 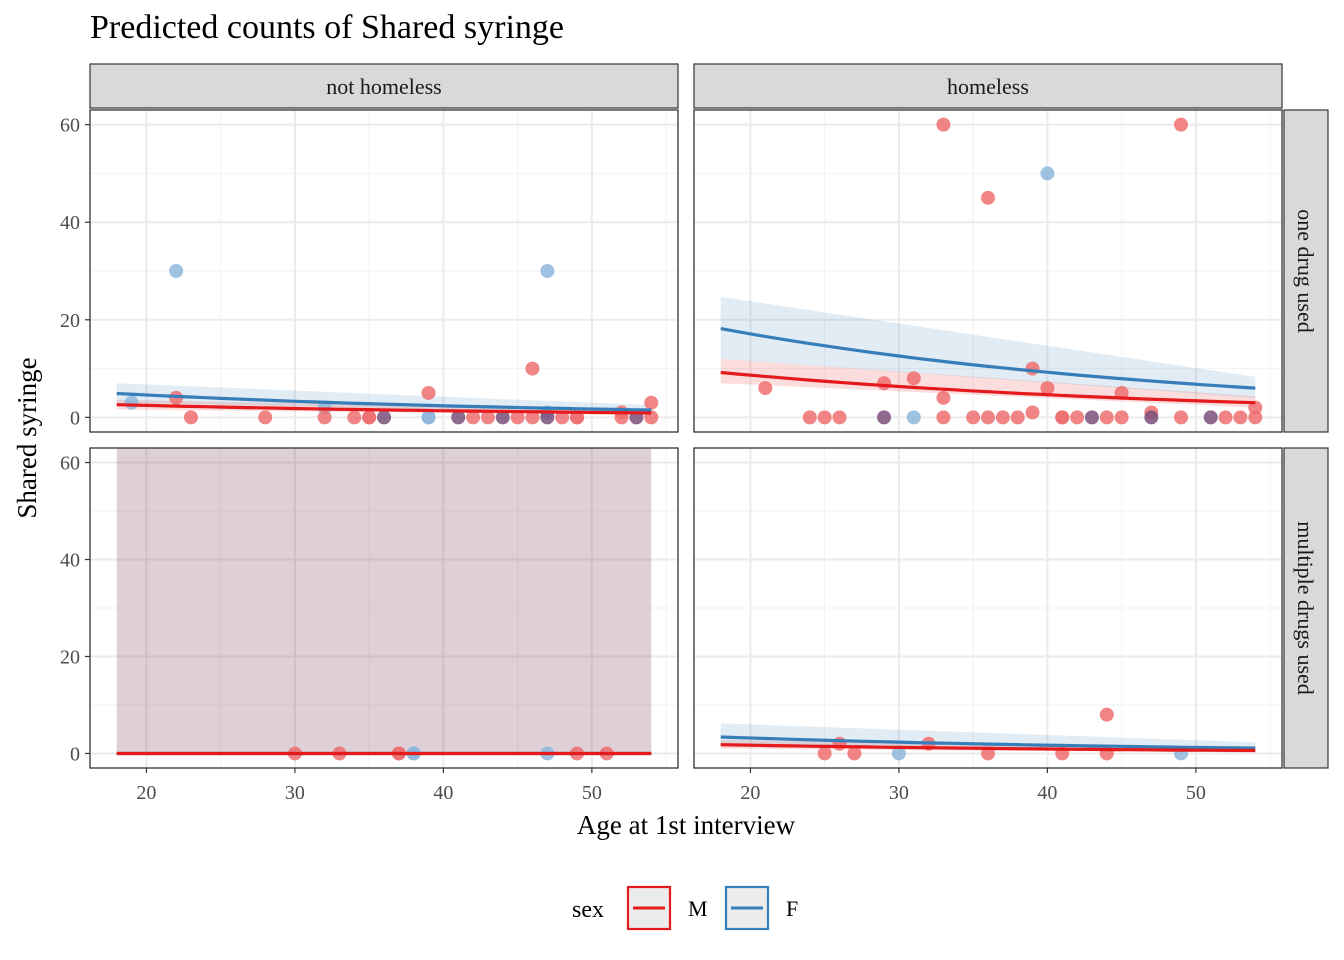 I want to click on confidence-band-M, so click(x=384, y=601).